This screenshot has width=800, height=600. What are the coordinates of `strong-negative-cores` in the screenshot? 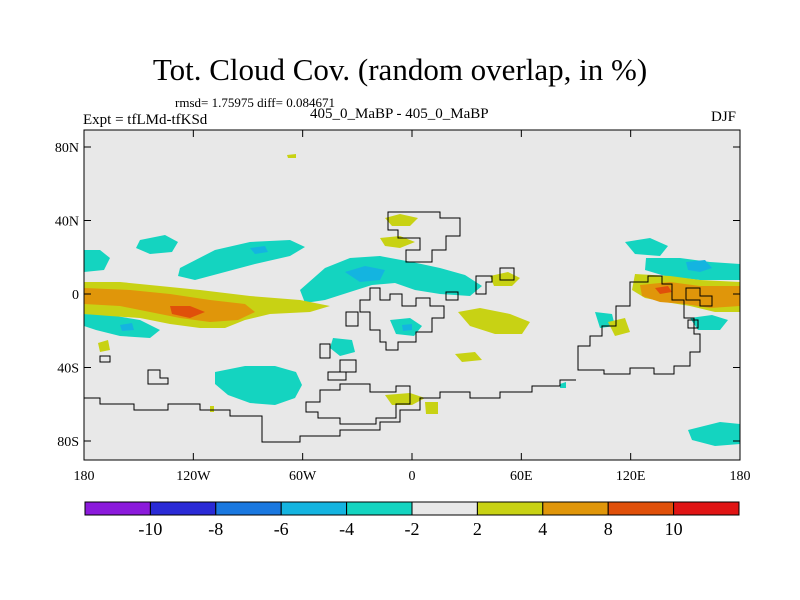 It's located at (416, 288).